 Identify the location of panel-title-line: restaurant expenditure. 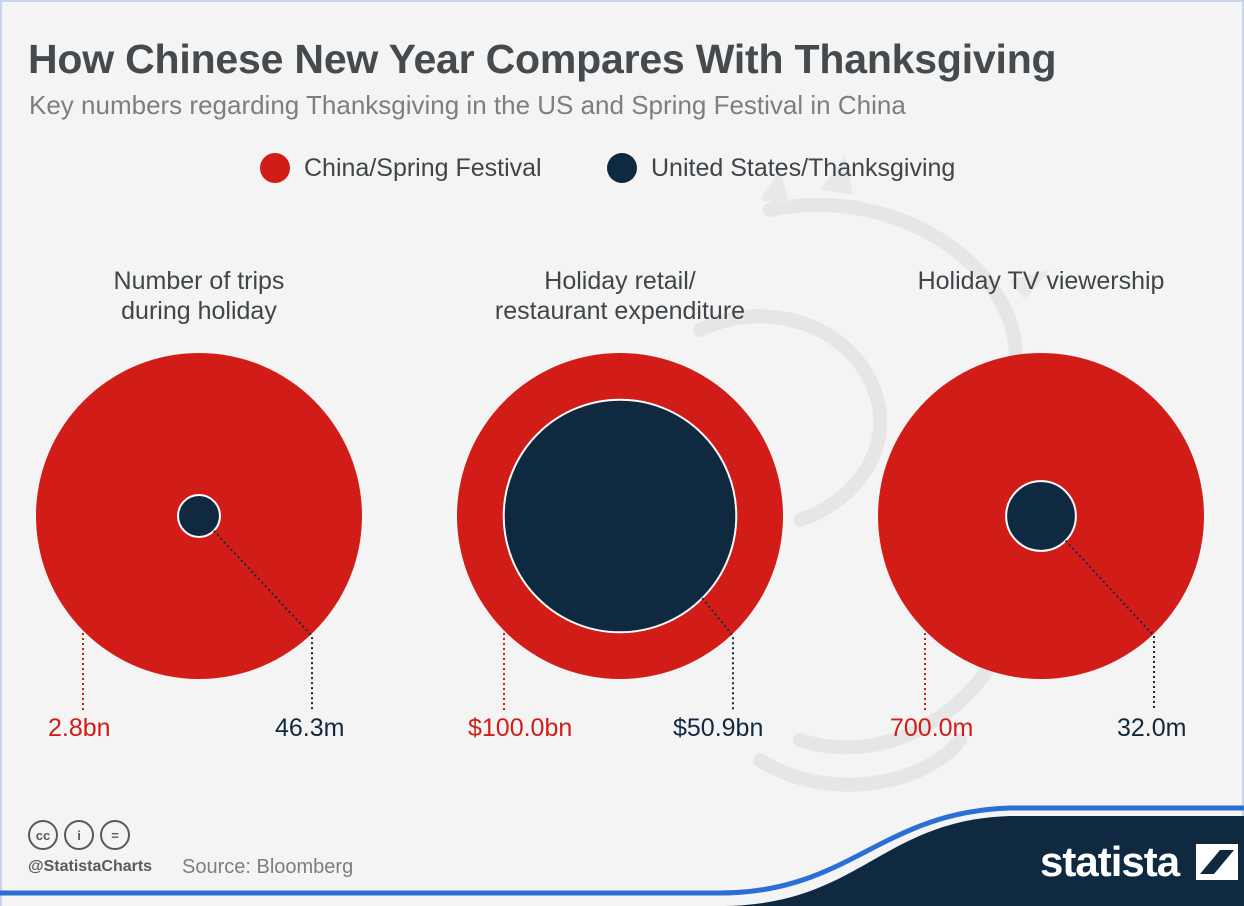
(620, 311).